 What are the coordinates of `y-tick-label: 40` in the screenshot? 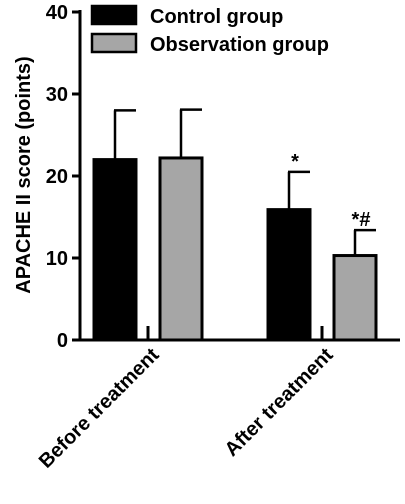 It's located at (57, 13).